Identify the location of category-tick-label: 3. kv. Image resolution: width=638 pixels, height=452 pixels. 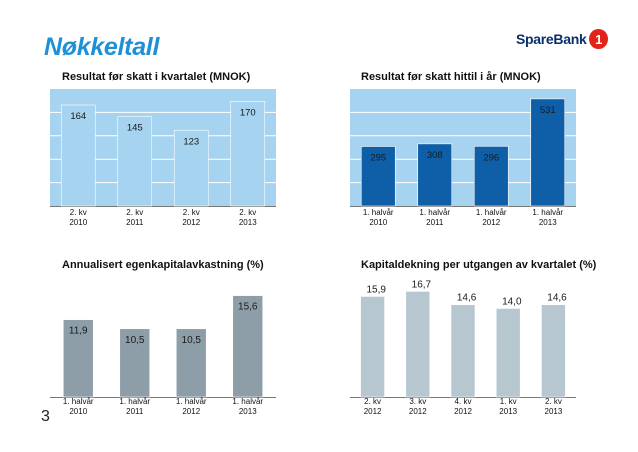
(417, 401).